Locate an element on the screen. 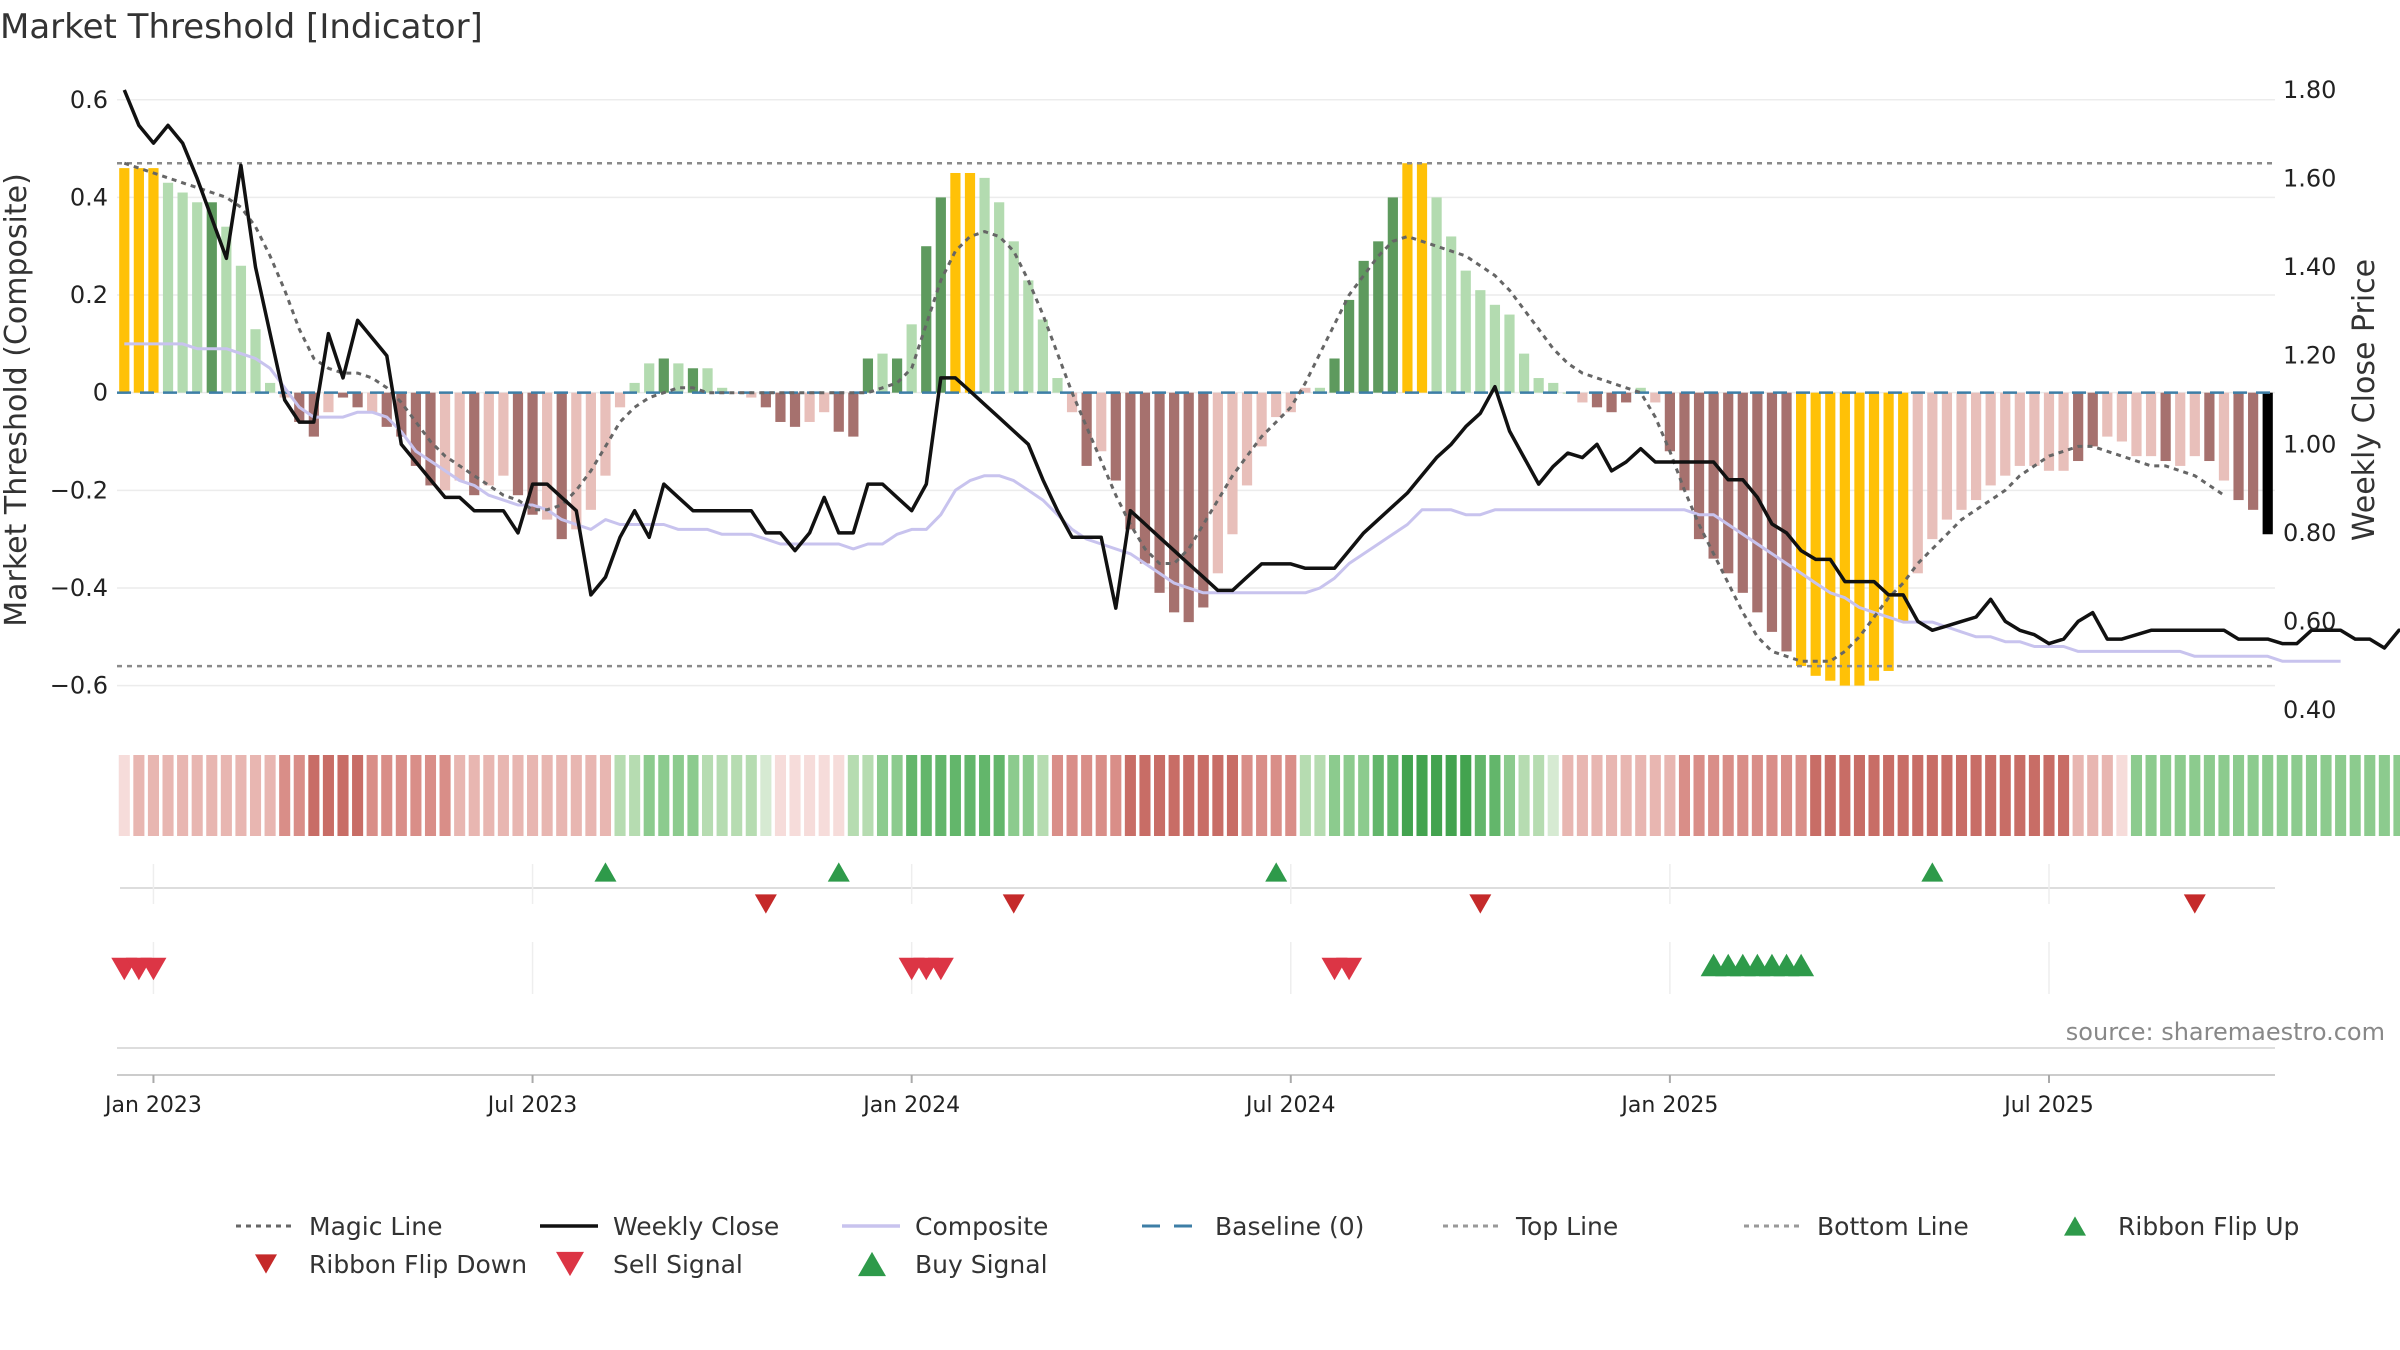  legend-label: Buy Signal is located at coordinates (981, 1264).